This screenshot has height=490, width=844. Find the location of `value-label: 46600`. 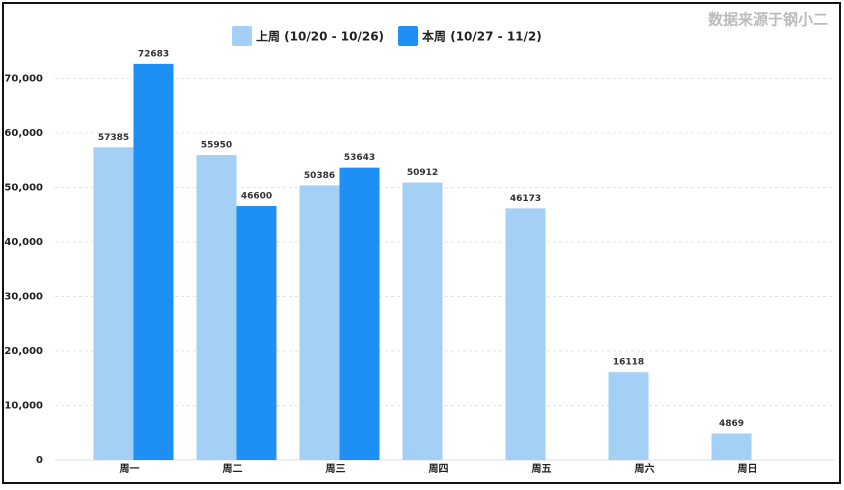

value-label: 46600 is located at coordinates (256, 197).